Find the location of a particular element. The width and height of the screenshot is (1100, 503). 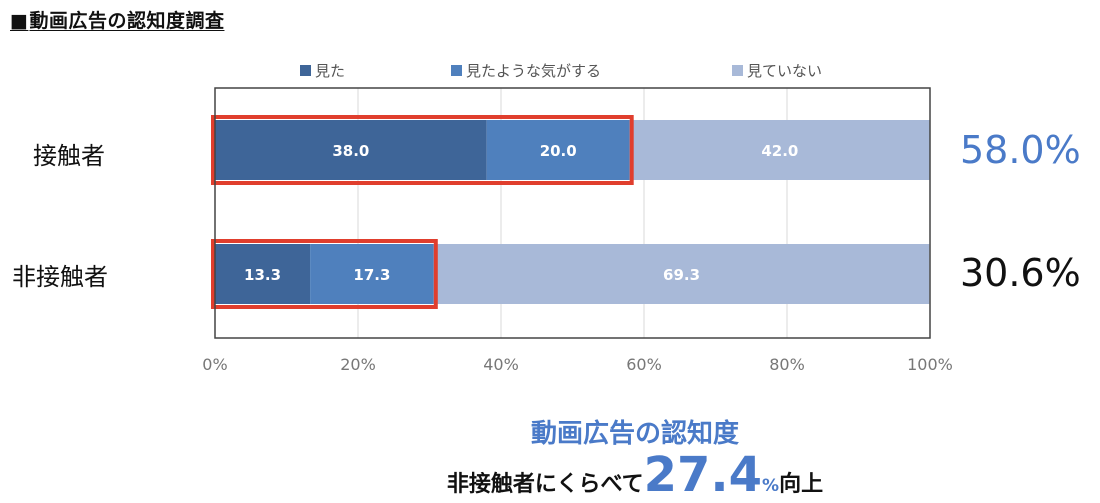

x-tick-label: 100% is located at coordinates (930, 364).